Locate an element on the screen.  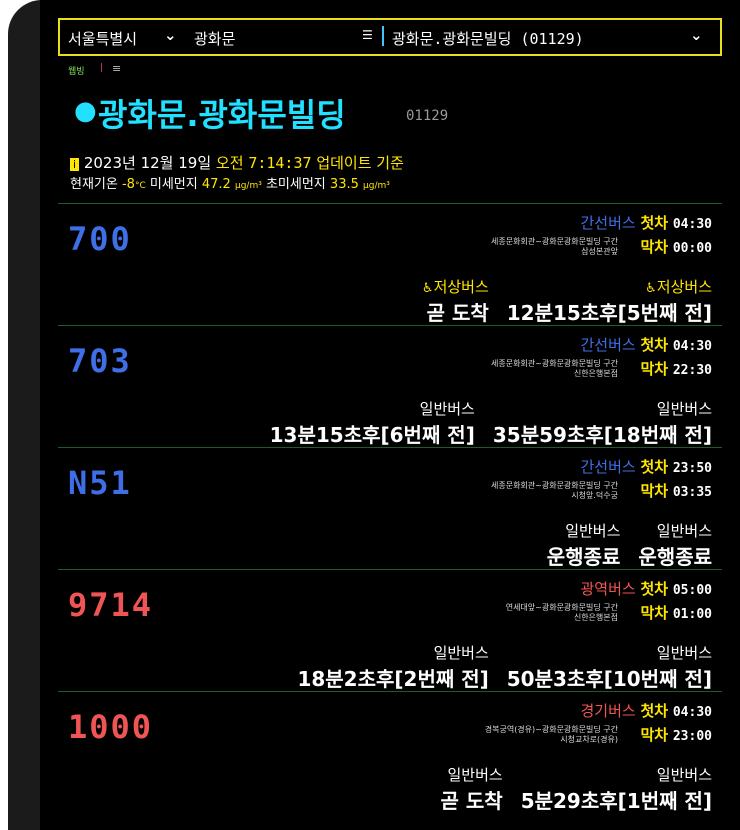
last-time: 00:00 is located at coordinates (692, 248).